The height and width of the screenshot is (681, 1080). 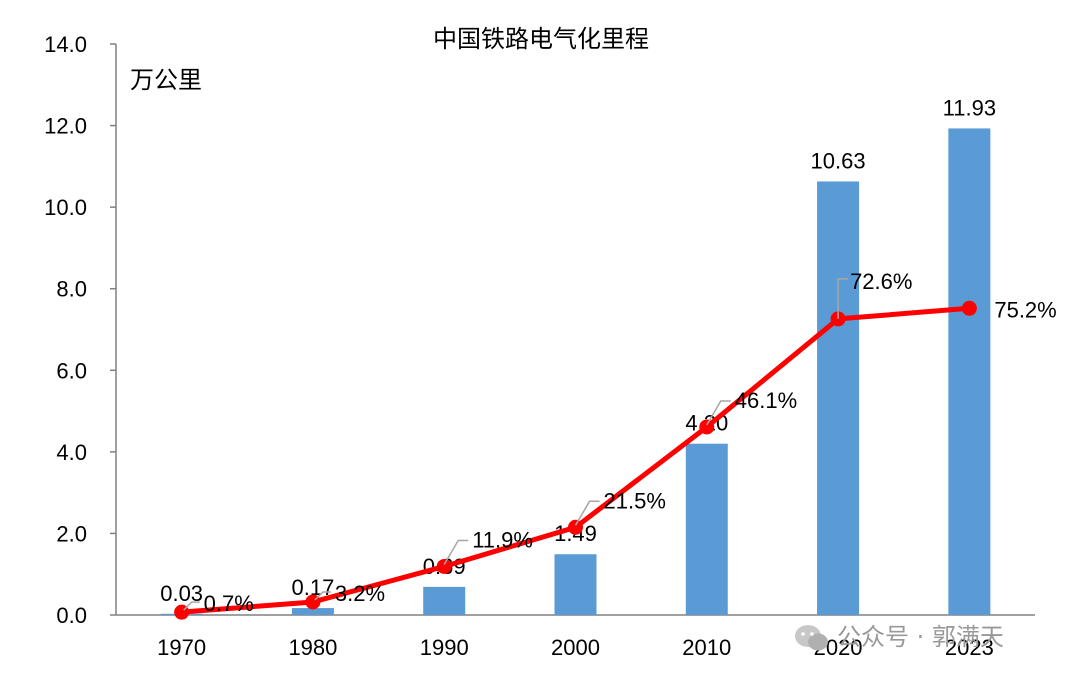 What do you see at coordinates (1025, 309) in the screenshot?
I see `line-value-label: 75.2%` at bounding box center [1025, 309].